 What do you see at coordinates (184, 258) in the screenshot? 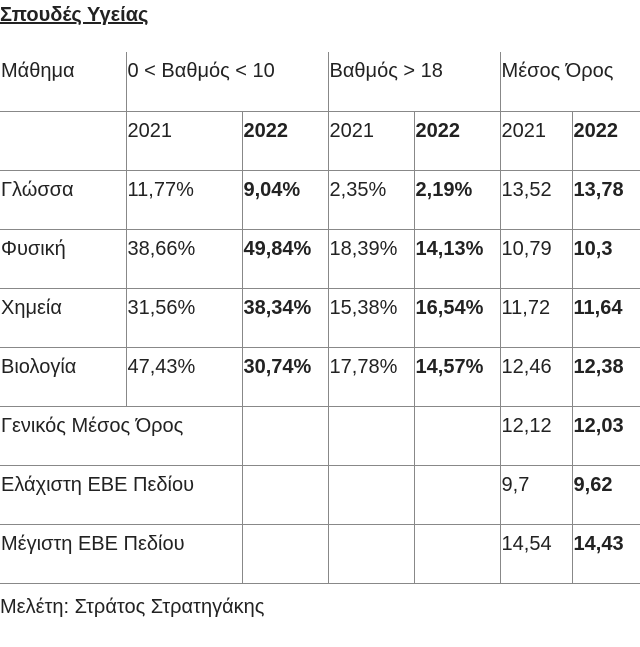
I see `value-cell: 38,66%` at bounding box center [184, 258].